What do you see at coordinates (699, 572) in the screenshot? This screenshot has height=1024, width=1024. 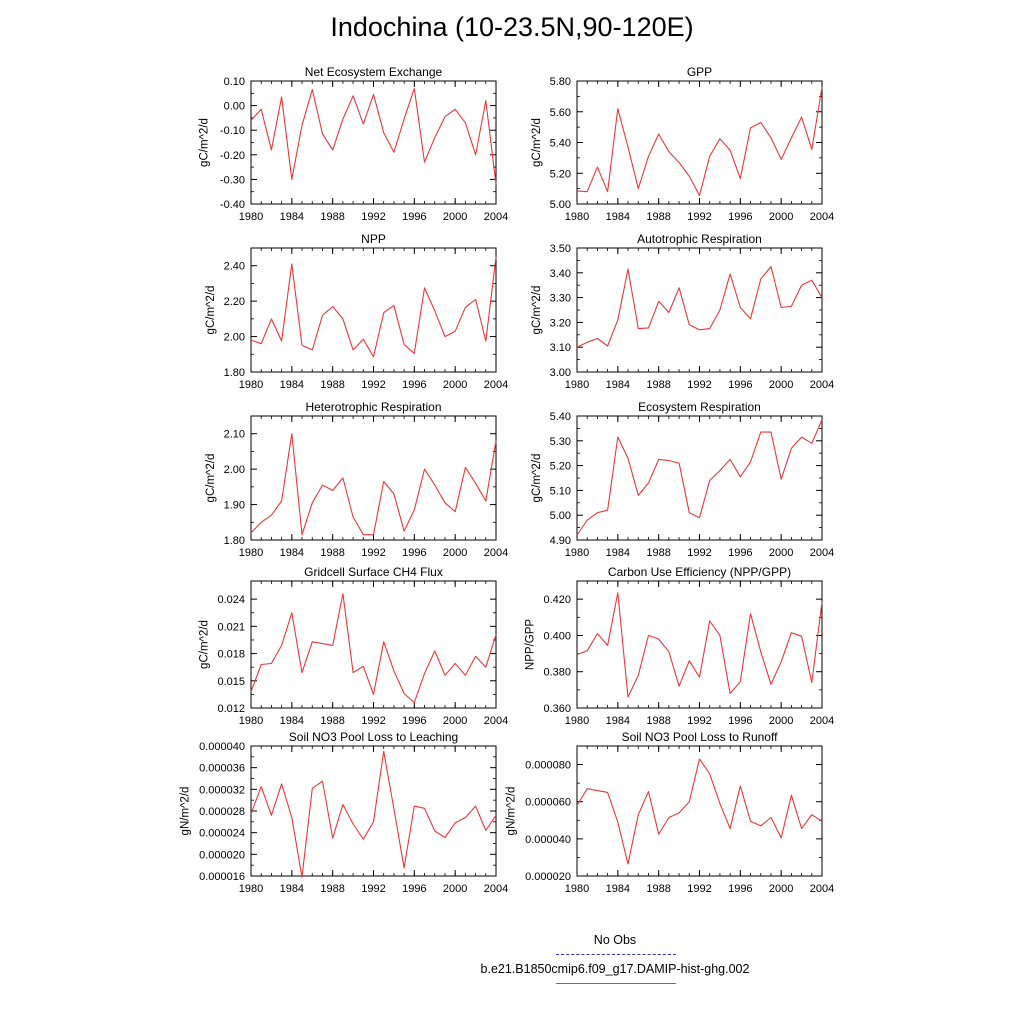 I see `panel-carbon-use-efficiency-npp-gpp-title: Carbon Use Efficiency (NPP/GPP)` at bounding box center [699, 572].